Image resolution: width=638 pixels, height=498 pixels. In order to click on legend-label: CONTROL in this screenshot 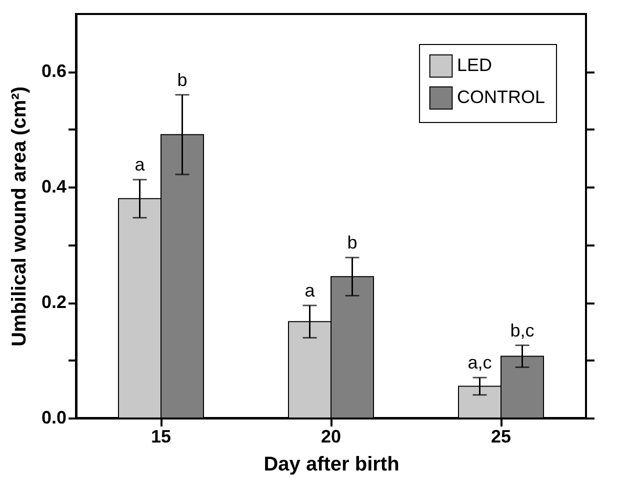, I will do `click(501, 97)`.